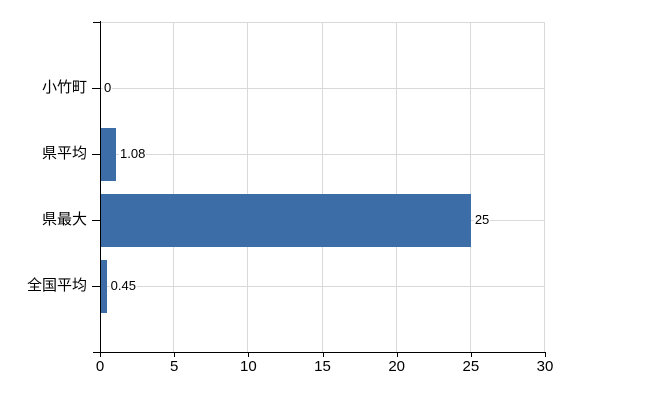 The width and height of the screenshot is (650, 400). Describe the element at coordinates (100, 186) in the screenshot. I see `y-axis-line` at that location.